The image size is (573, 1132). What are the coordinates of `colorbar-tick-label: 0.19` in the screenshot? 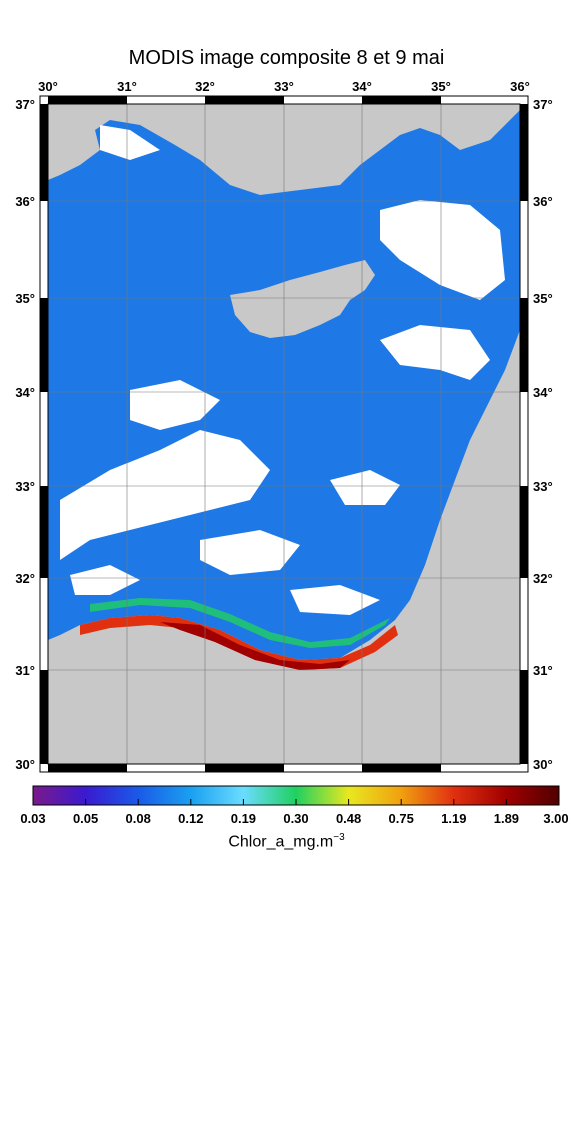 It's located at (243, 818).